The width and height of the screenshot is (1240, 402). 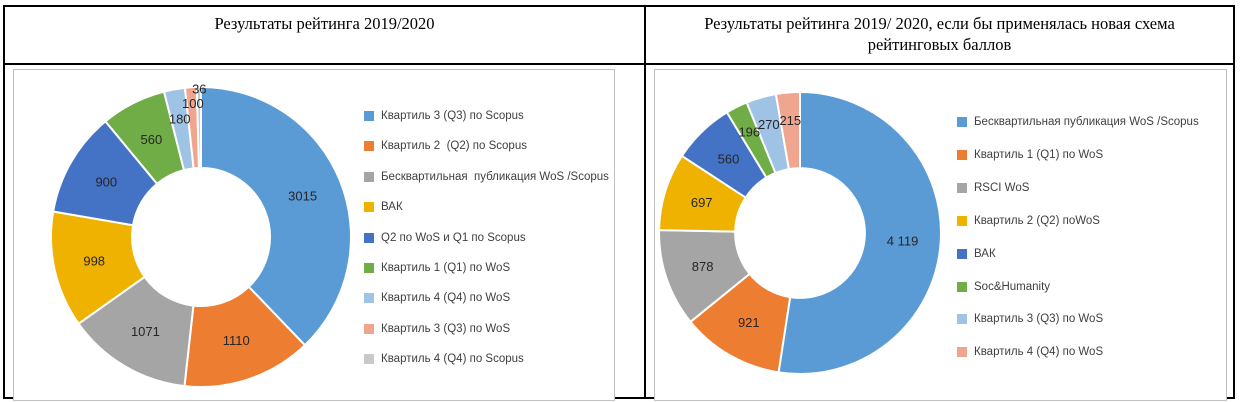 What do you see at coordinates (199, 89) in the screenshot?
I see `slice-value-label: 36` at bounding box center [199, 89].